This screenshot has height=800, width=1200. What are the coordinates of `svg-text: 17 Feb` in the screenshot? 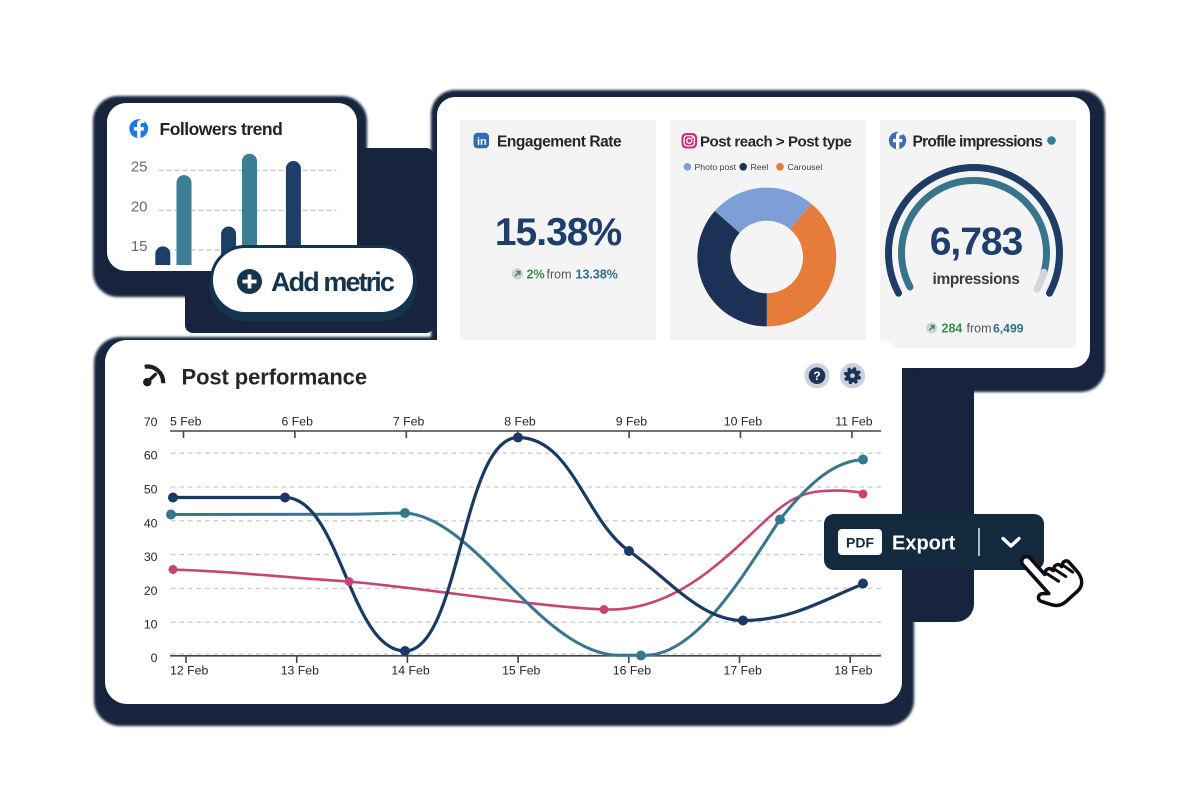 It's located at (743, 671).